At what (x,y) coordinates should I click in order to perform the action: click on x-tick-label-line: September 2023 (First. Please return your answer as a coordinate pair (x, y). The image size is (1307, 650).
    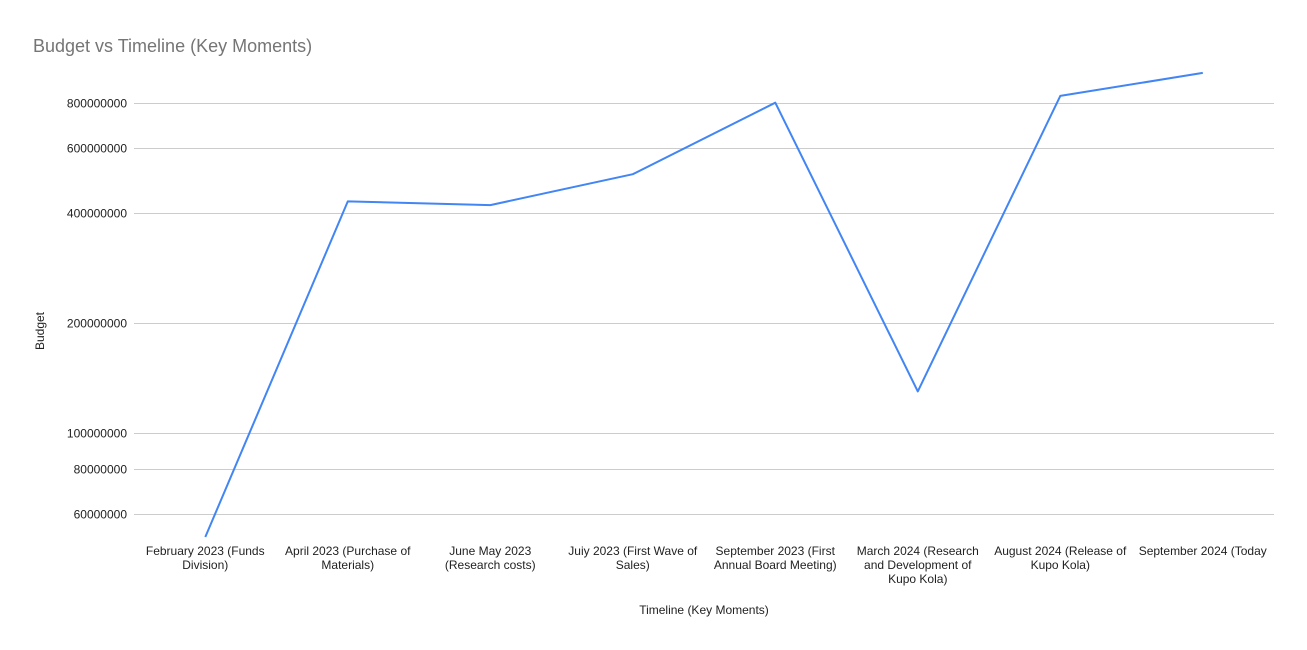
    Looking at the image, I should click on (776, 551).